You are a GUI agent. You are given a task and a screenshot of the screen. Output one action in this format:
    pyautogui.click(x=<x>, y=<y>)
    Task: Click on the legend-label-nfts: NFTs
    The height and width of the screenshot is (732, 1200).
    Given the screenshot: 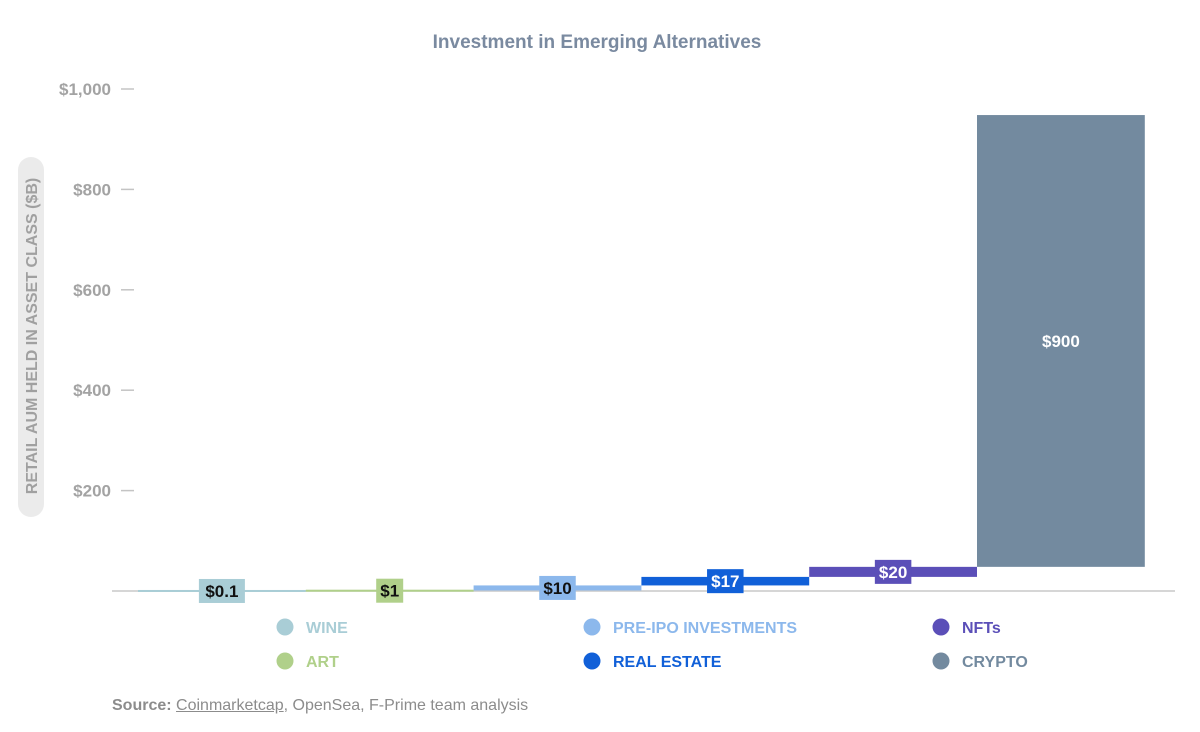 What is the action you would take?
    pyautogui.click(x=981, y=628)
    